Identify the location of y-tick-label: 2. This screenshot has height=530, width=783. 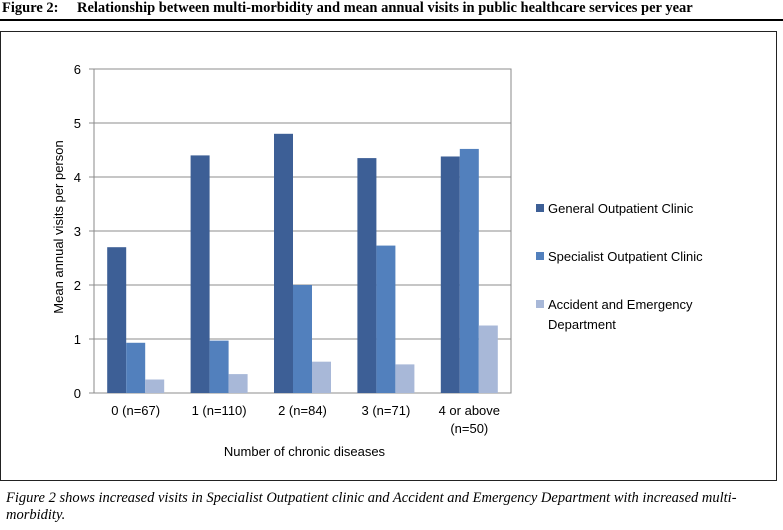
(77, 285).